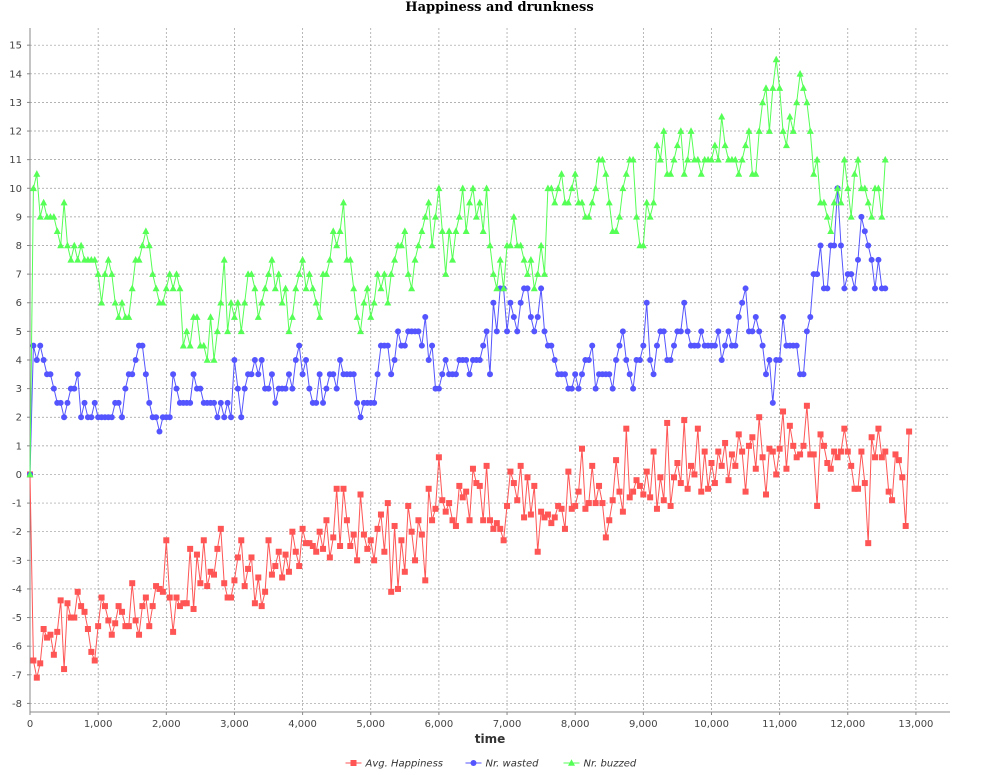  Describe the element at coordinates (17, 647) in the screenshot. I see `y-tick-label: -6` at that location.